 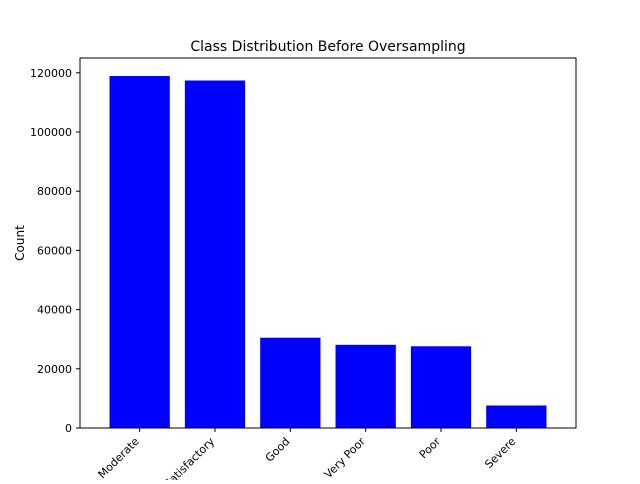 What do you see at coordinates (139, 252) in the screenshot?
I see `bar-moderate` at bounding box center [139, 252].